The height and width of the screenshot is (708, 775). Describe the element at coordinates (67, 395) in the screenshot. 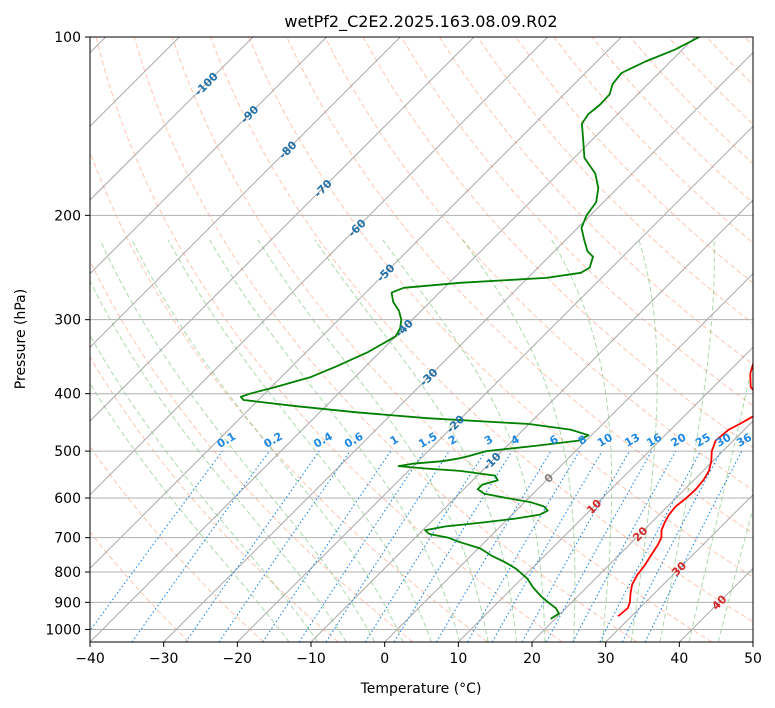

I see `y-tick-label: 400` at that location.